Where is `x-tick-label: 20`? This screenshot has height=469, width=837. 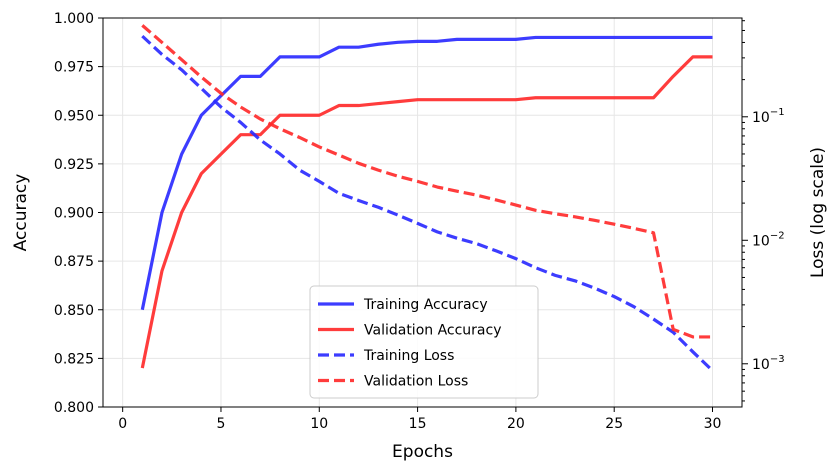 x-tick-label: 20 is located at coordinates (516, 424).